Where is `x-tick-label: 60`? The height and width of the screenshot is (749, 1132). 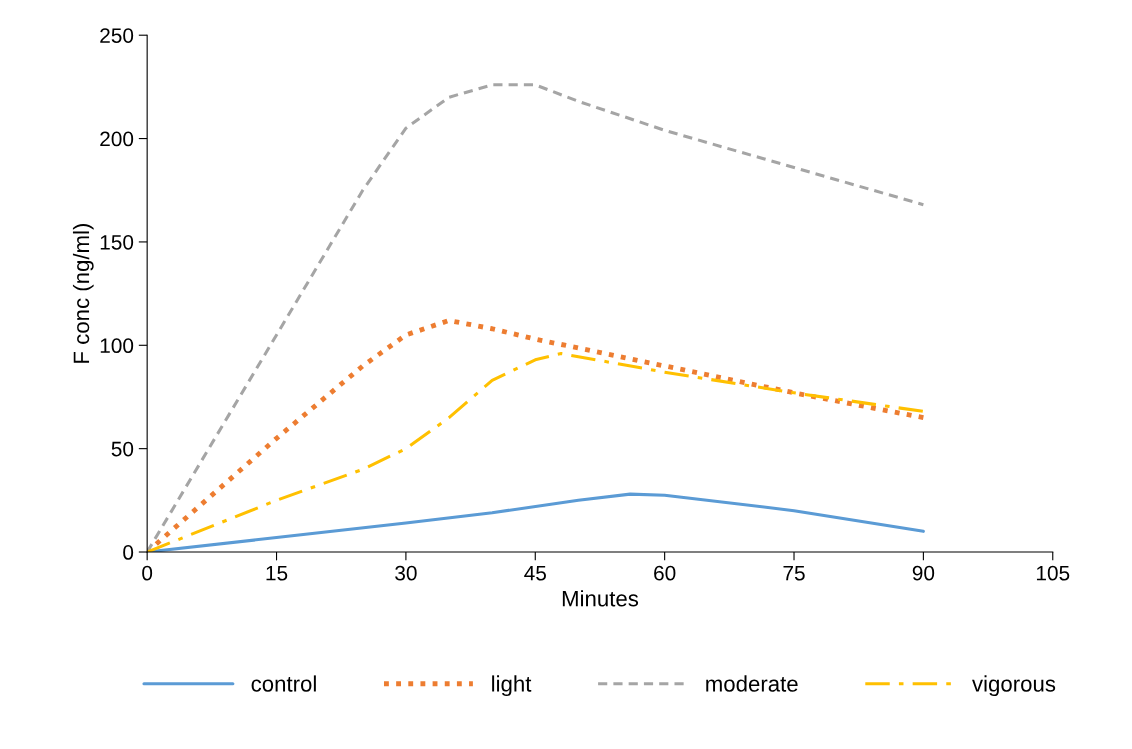 x-tick-label: 60 is located at coordinates (665, 573).